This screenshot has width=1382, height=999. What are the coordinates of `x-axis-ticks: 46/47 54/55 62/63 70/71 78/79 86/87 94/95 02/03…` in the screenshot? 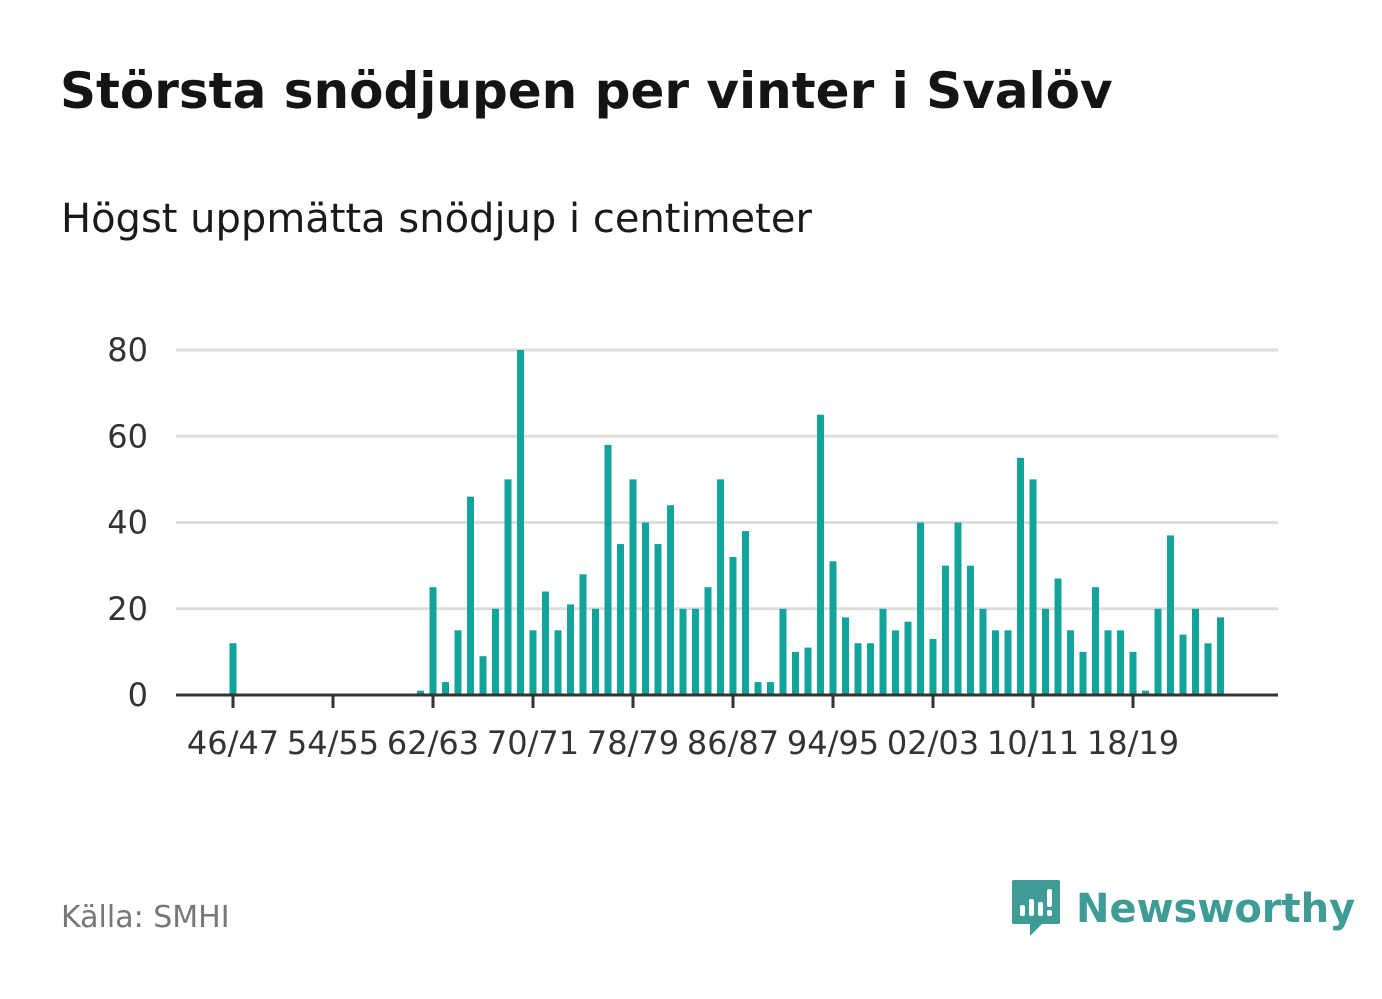 It's located at (683, 728).